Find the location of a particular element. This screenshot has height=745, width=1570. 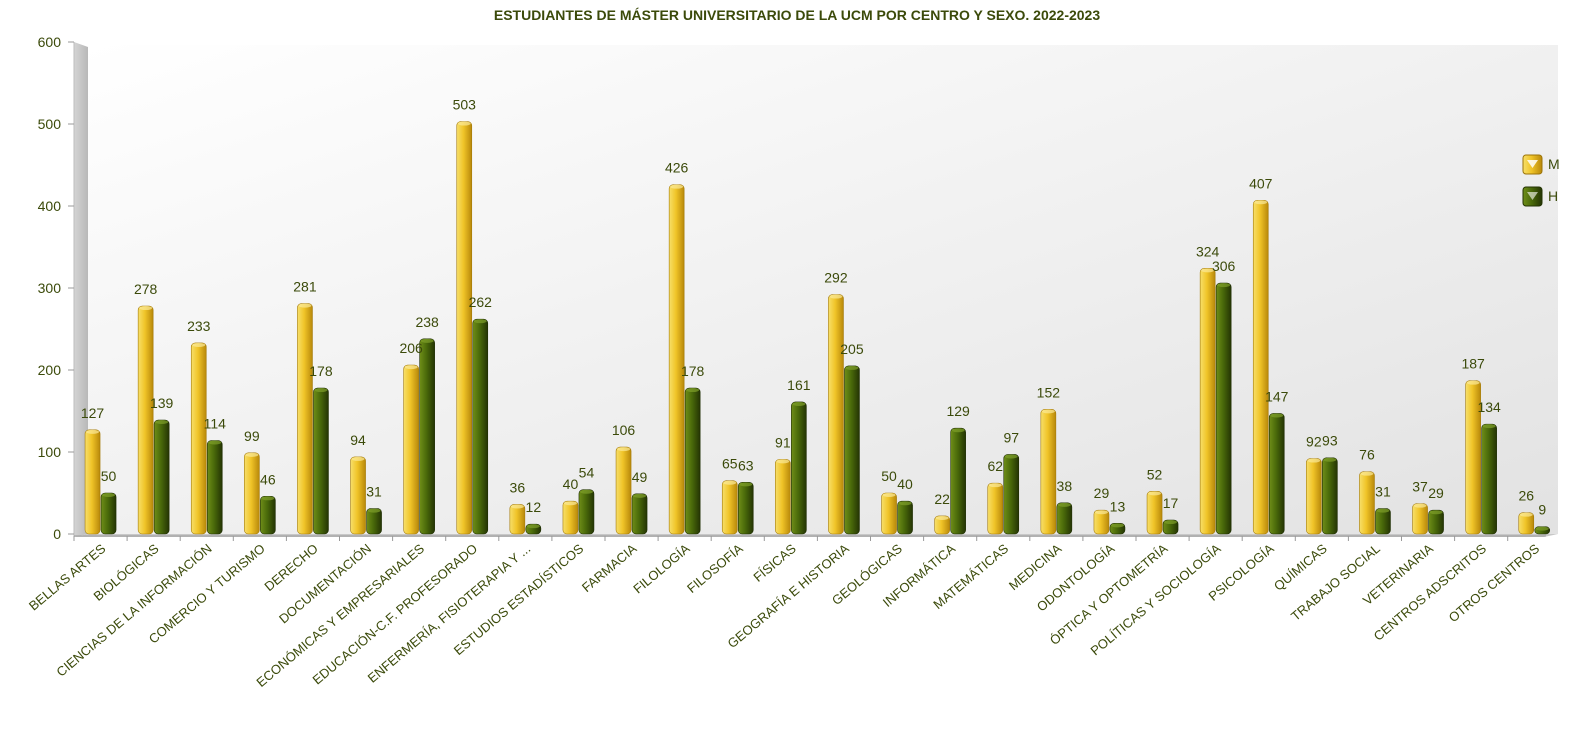

data-label-h-9: 54 is located at coordinates (587, 473).